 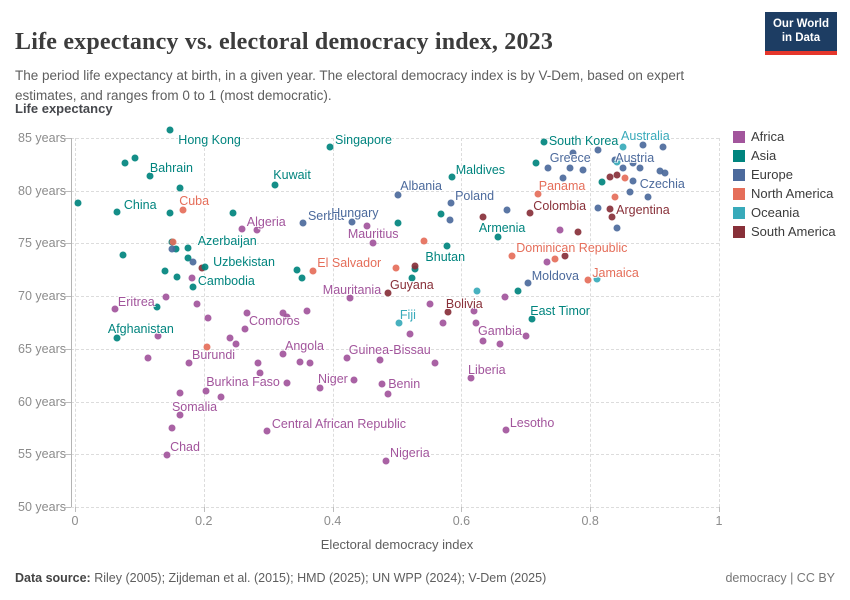 What do you see at coordinates (189, 363) in the screenshot?
I see `data-point-burundi` at bounding box center [189, 363].